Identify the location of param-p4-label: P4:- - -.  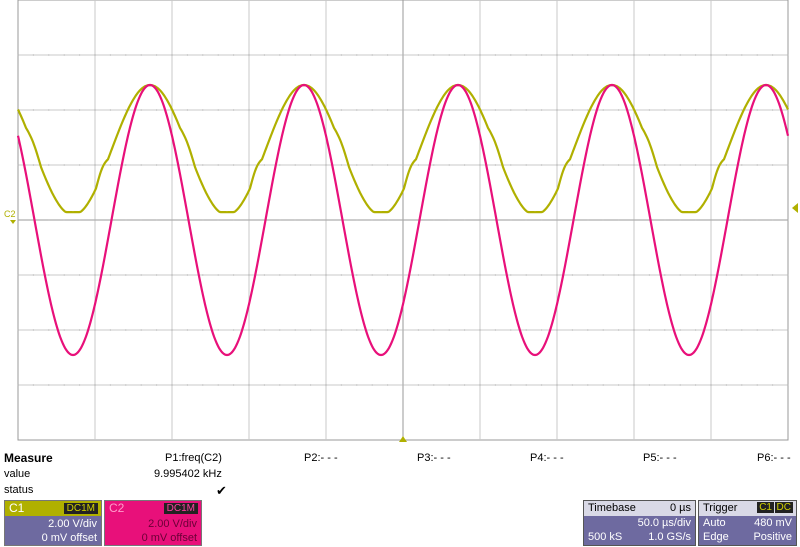
(547, 458).